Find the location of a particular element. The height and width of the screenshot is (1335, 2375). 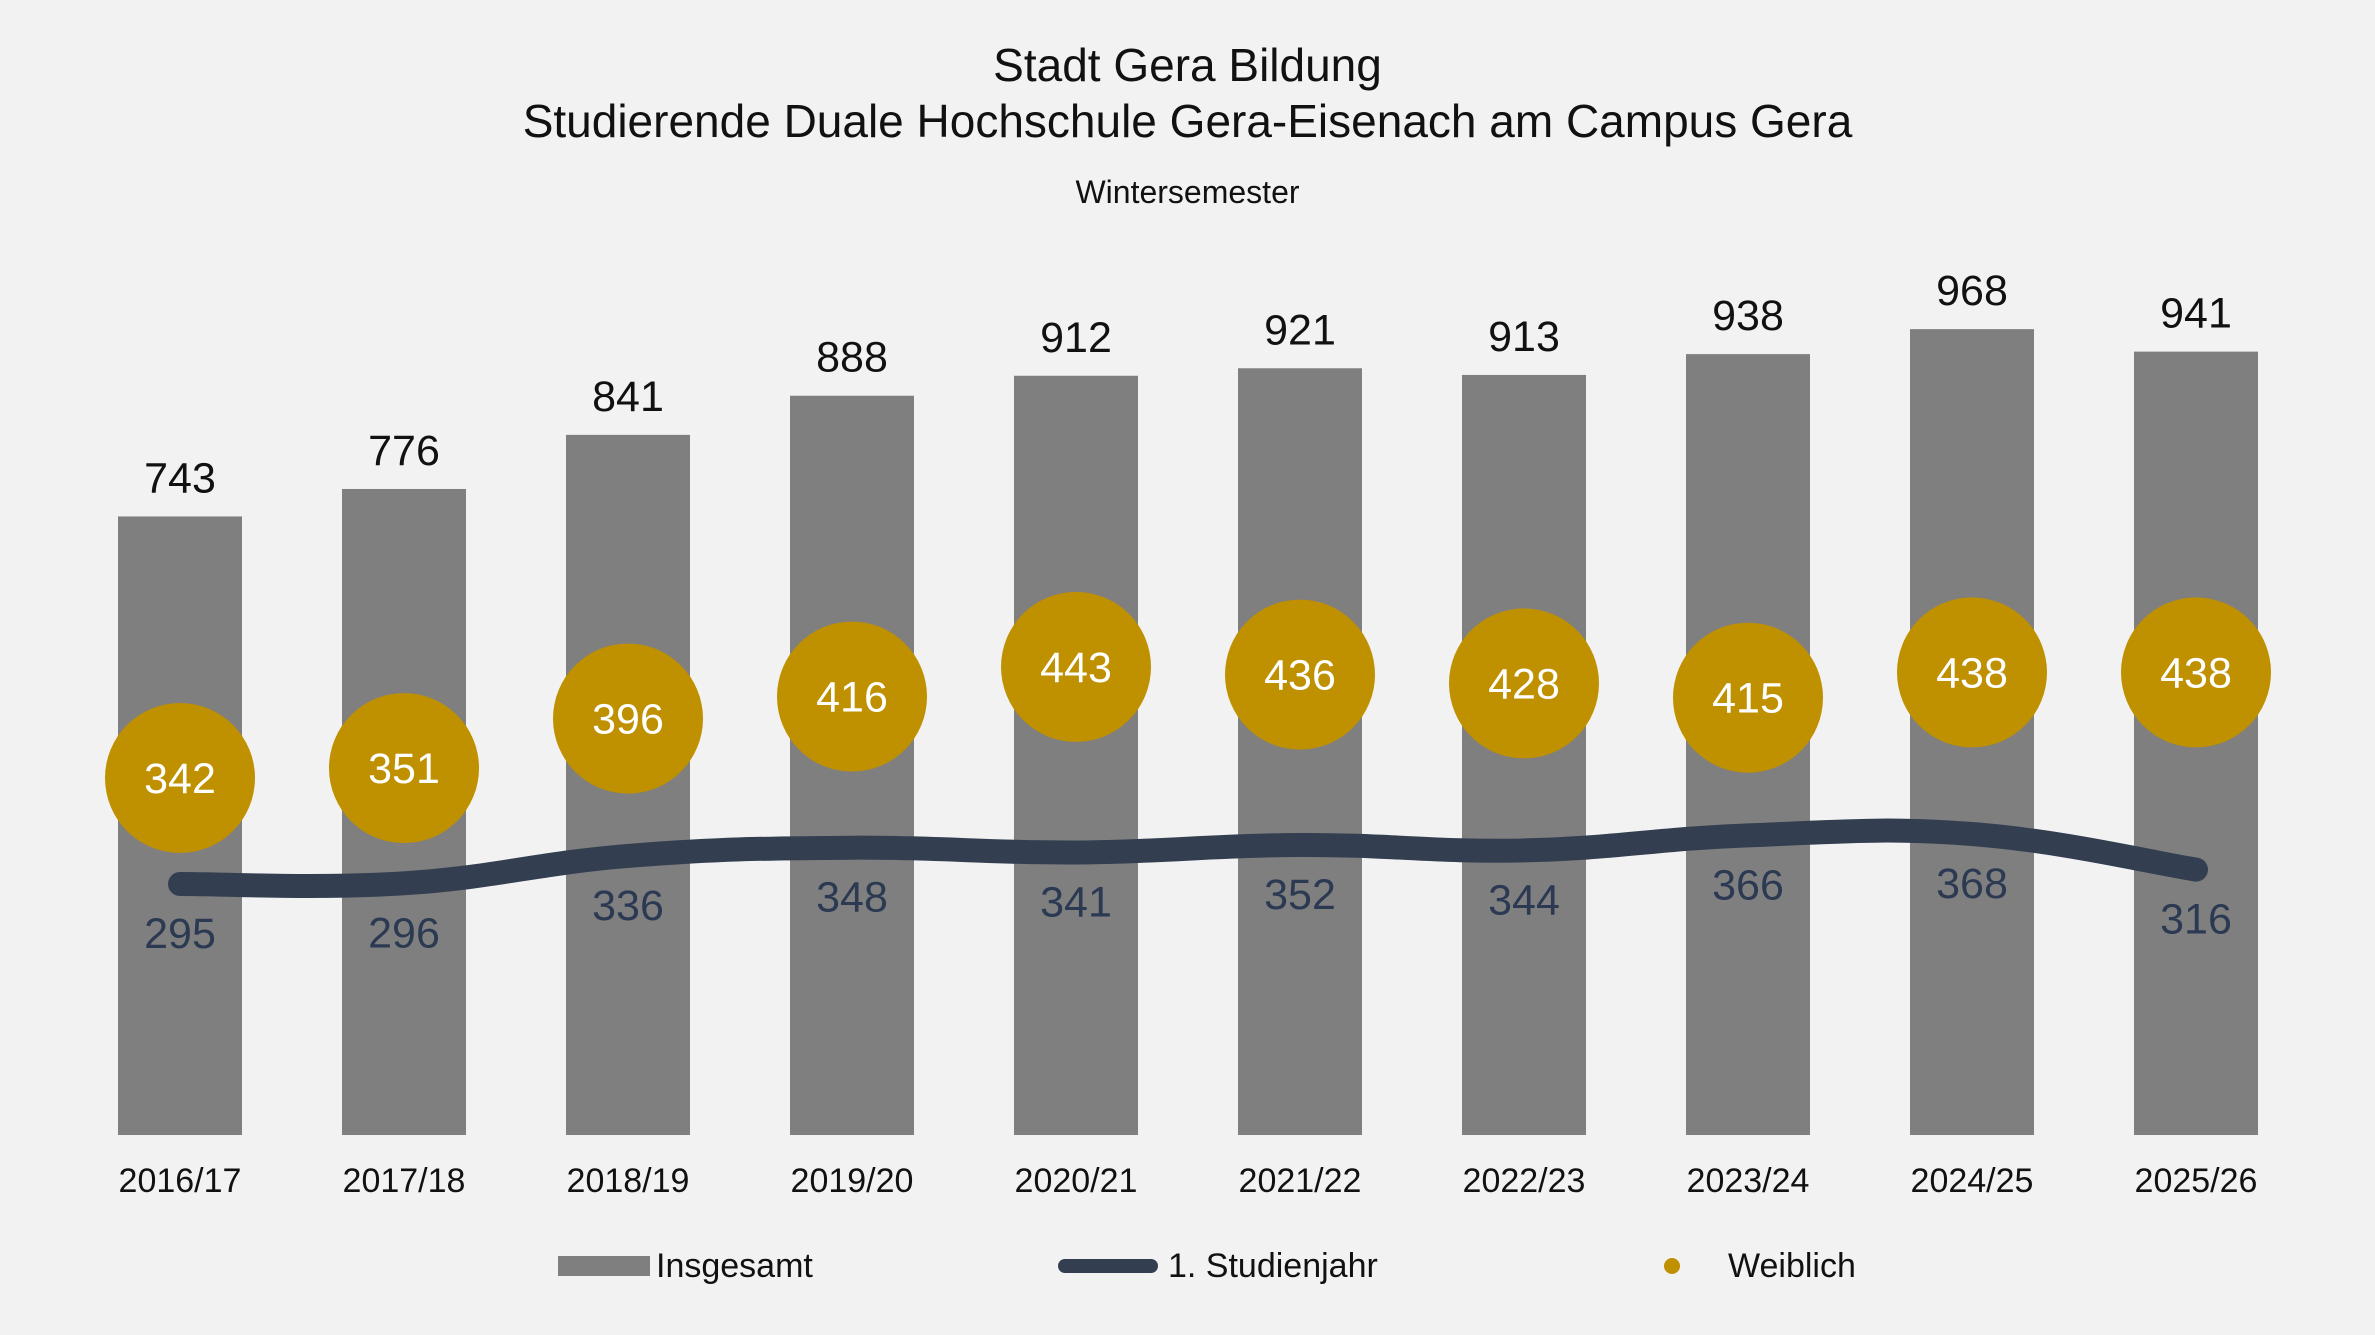

dot-value-label: 436 is located at coordinates (1300, 676).